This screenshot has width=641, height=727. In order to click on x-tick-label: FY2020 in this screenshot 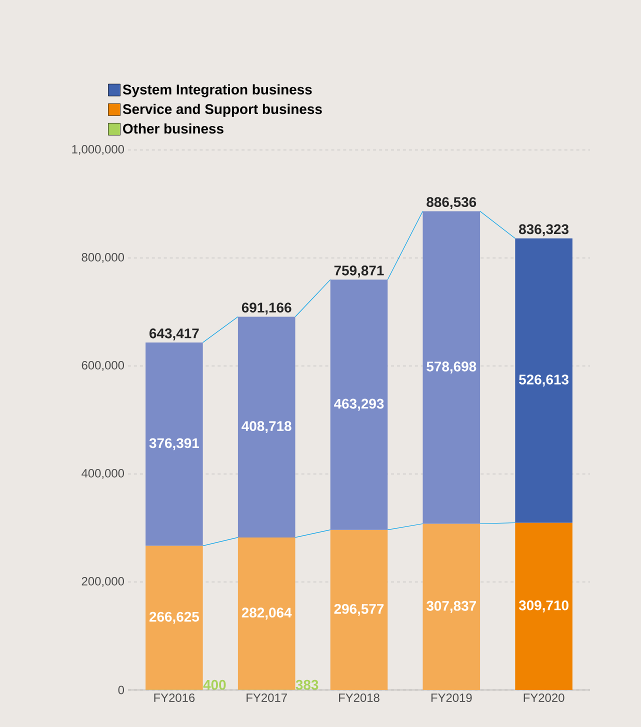, I will do `click(544, 698)`.